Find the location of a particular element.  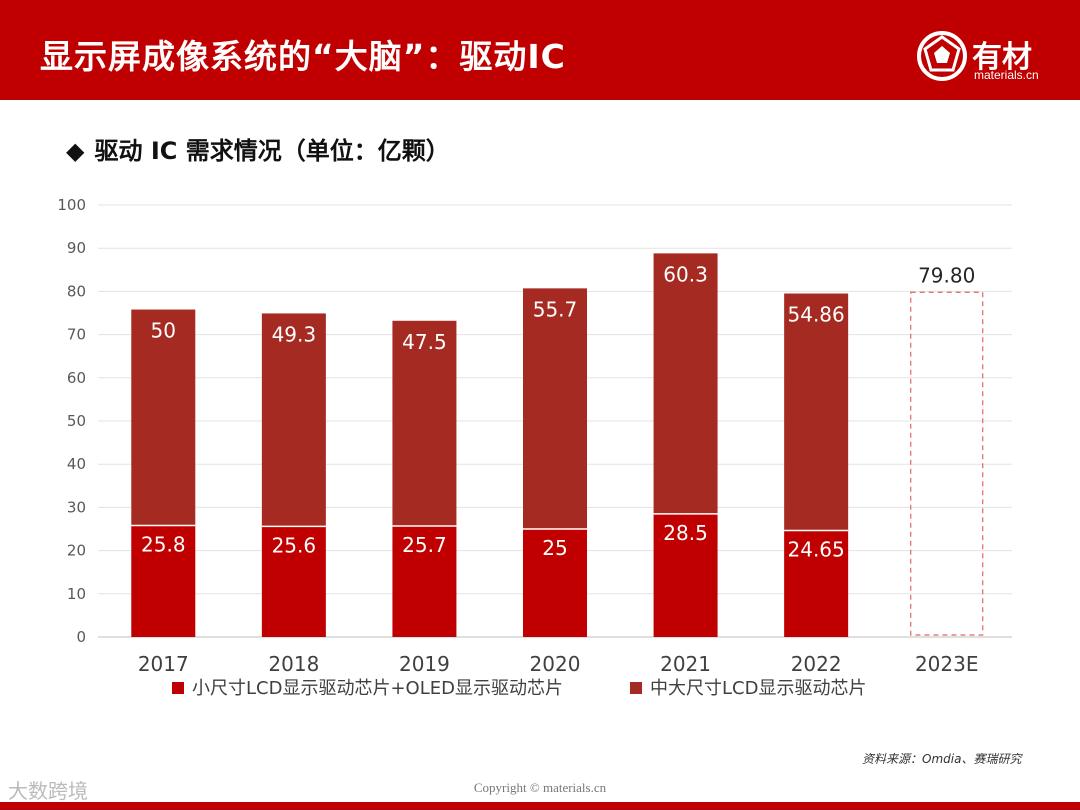

corner-watermark: 大数跨境 is located at coordinates (48, 791).